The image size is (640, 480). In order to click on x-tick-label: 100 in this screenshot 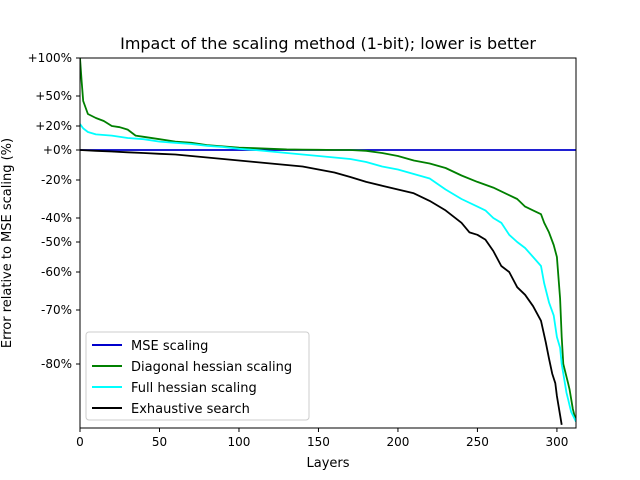, I will do `click(239, 442)`.